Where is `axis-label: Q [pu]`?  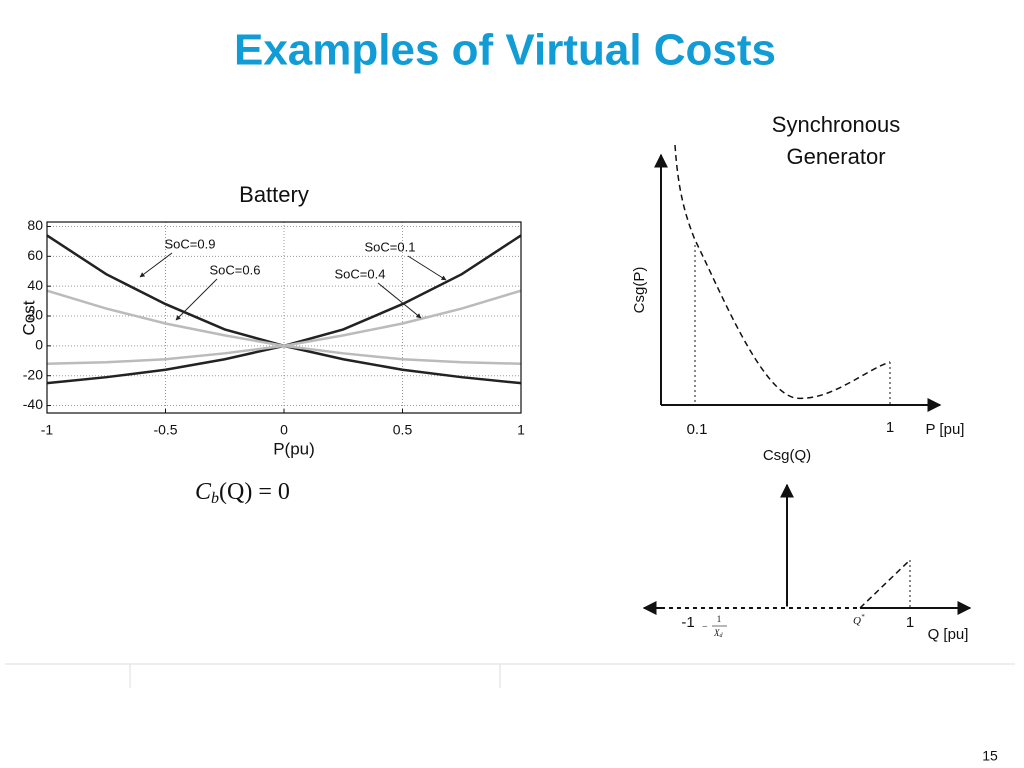 axis-label: Q [pu] is located at coordinates (948, 634).